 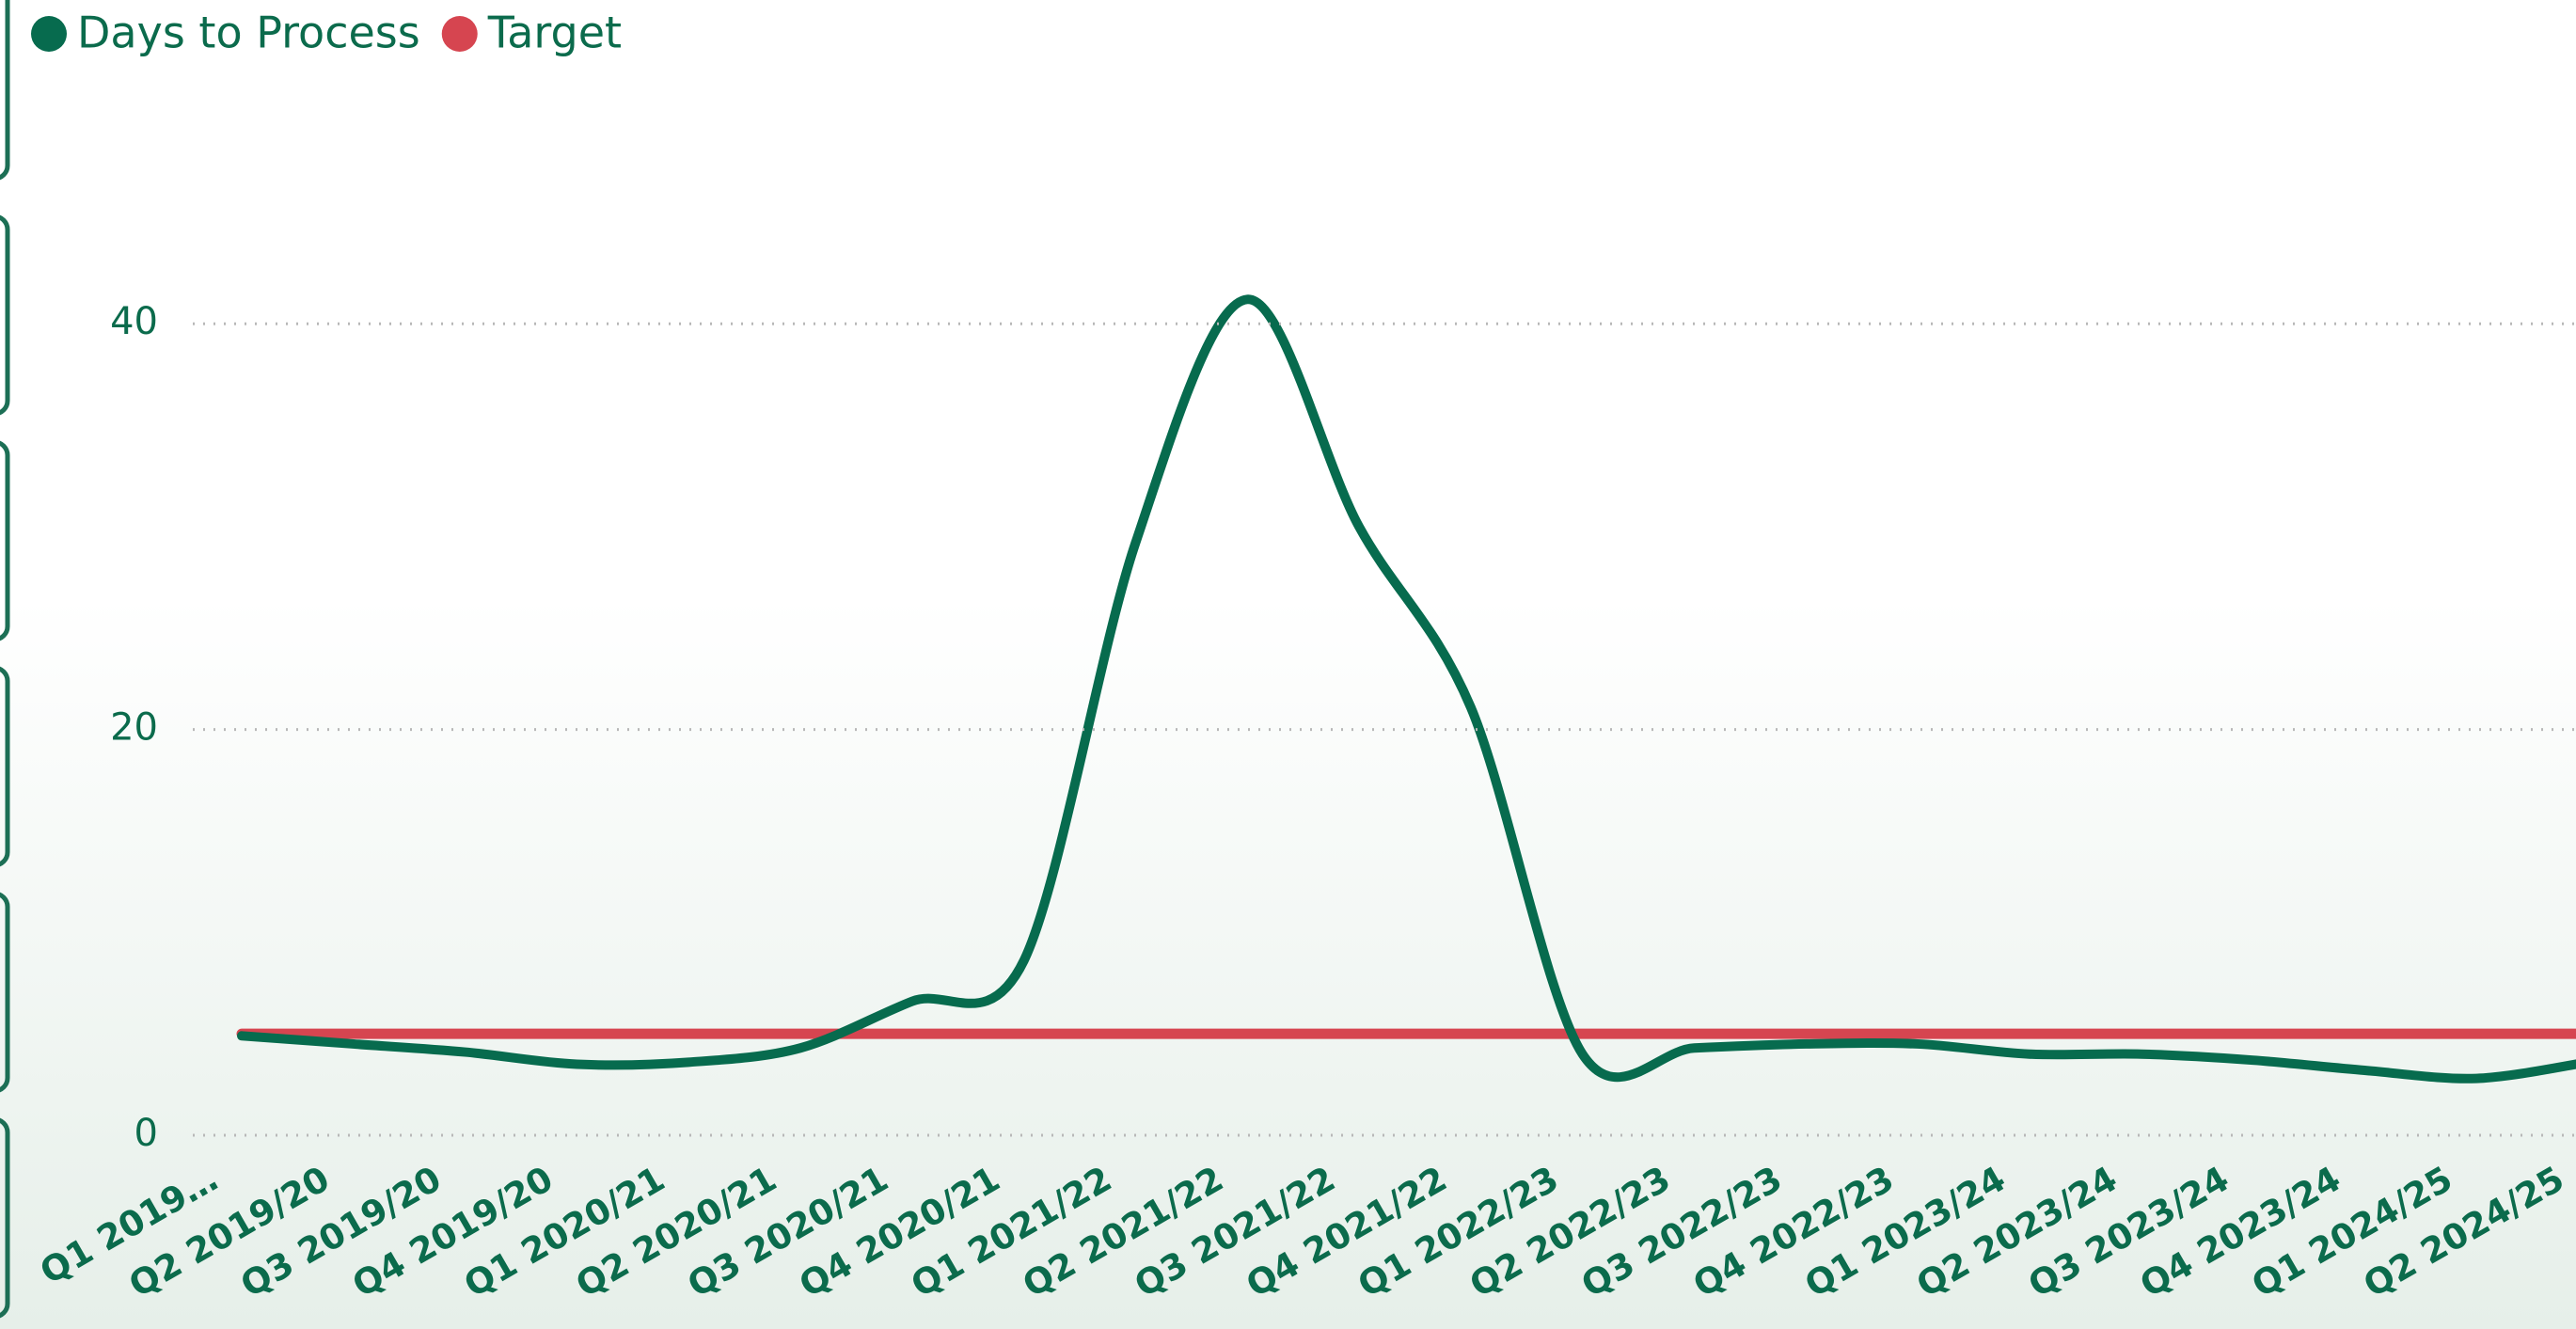 I want to click on legend-label: Days to Process, so click(x=248, y=33).